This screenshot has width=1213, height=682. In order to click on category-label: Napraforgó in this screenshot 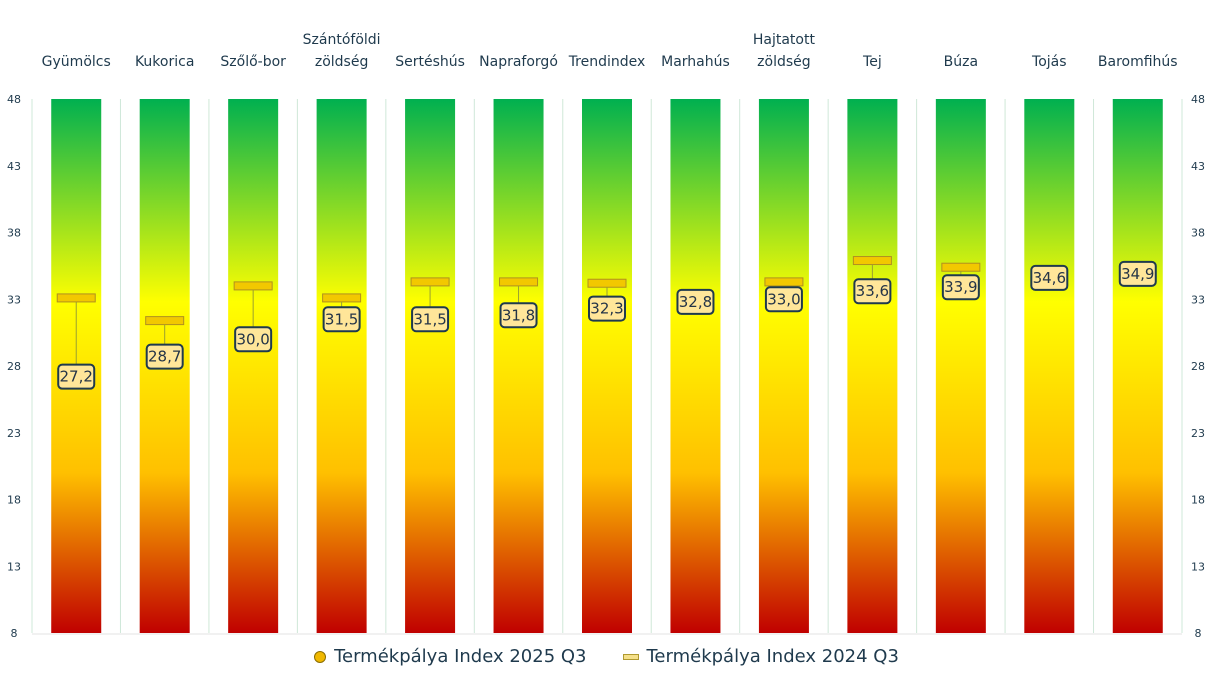, I will do `click(518, 62)`.